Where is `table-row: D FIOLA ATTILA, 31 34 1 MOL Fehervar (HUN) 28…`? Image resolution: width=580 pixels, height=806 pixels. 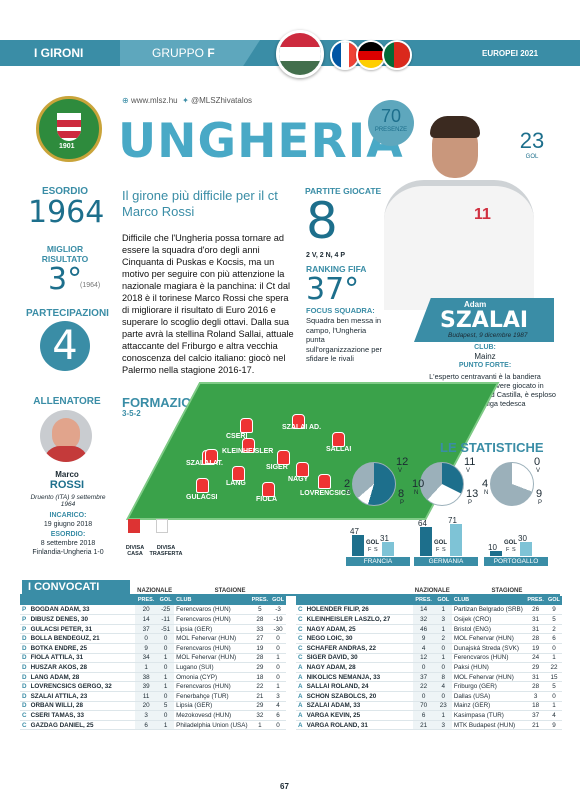 table-row: D FIOLA ATTILA, 31 34 1 MOL Fehervar (HUN) 28… is located at coordinates (153, 658).